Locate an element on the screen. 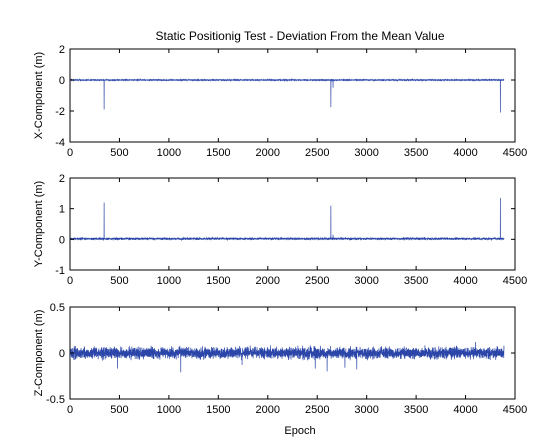 This screenshot has height=444, width=554. y-tick-label: 1 is located at coordinates (62, 210).